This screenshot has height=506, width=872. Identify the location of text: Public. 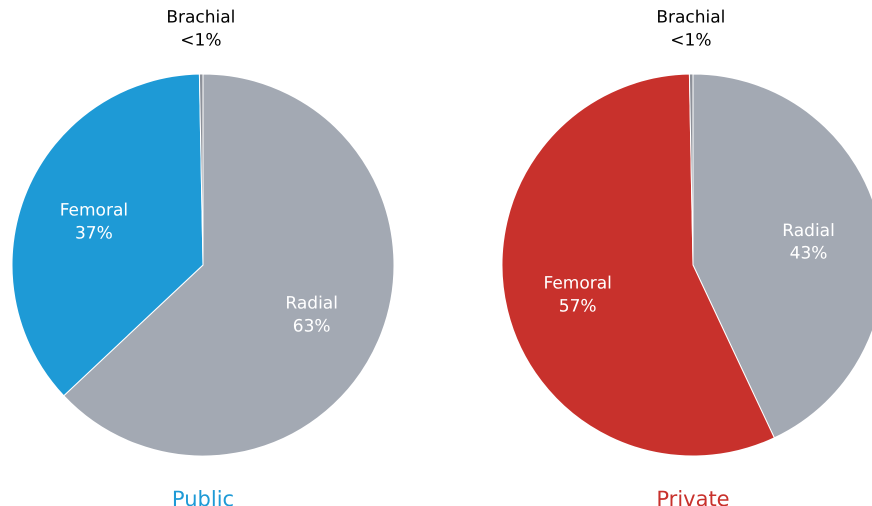
(203, 496).